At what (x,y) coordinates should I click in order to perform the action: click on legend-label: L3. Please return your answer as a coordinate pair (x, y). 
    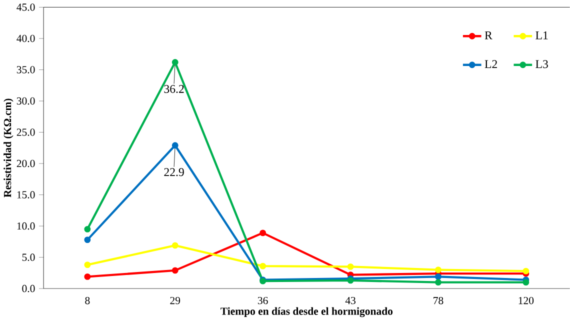
    Looking at the image, I should click on (542, 64).